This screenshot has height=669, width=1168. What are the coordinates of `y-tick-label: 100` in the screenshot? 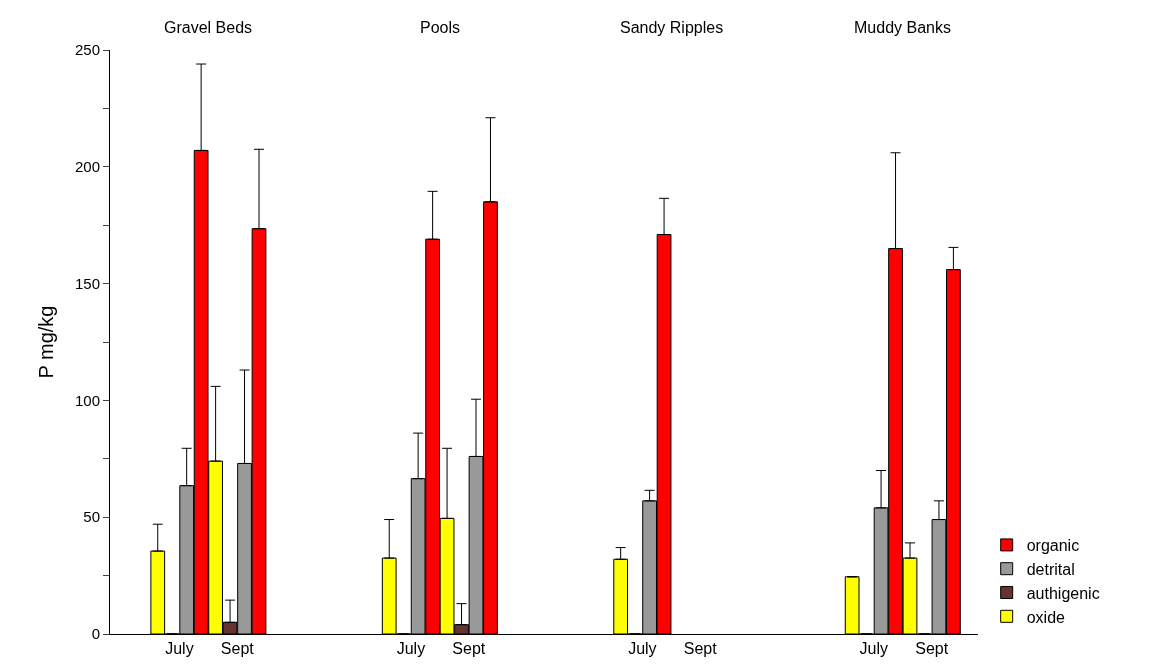 It's located at (87, 400).